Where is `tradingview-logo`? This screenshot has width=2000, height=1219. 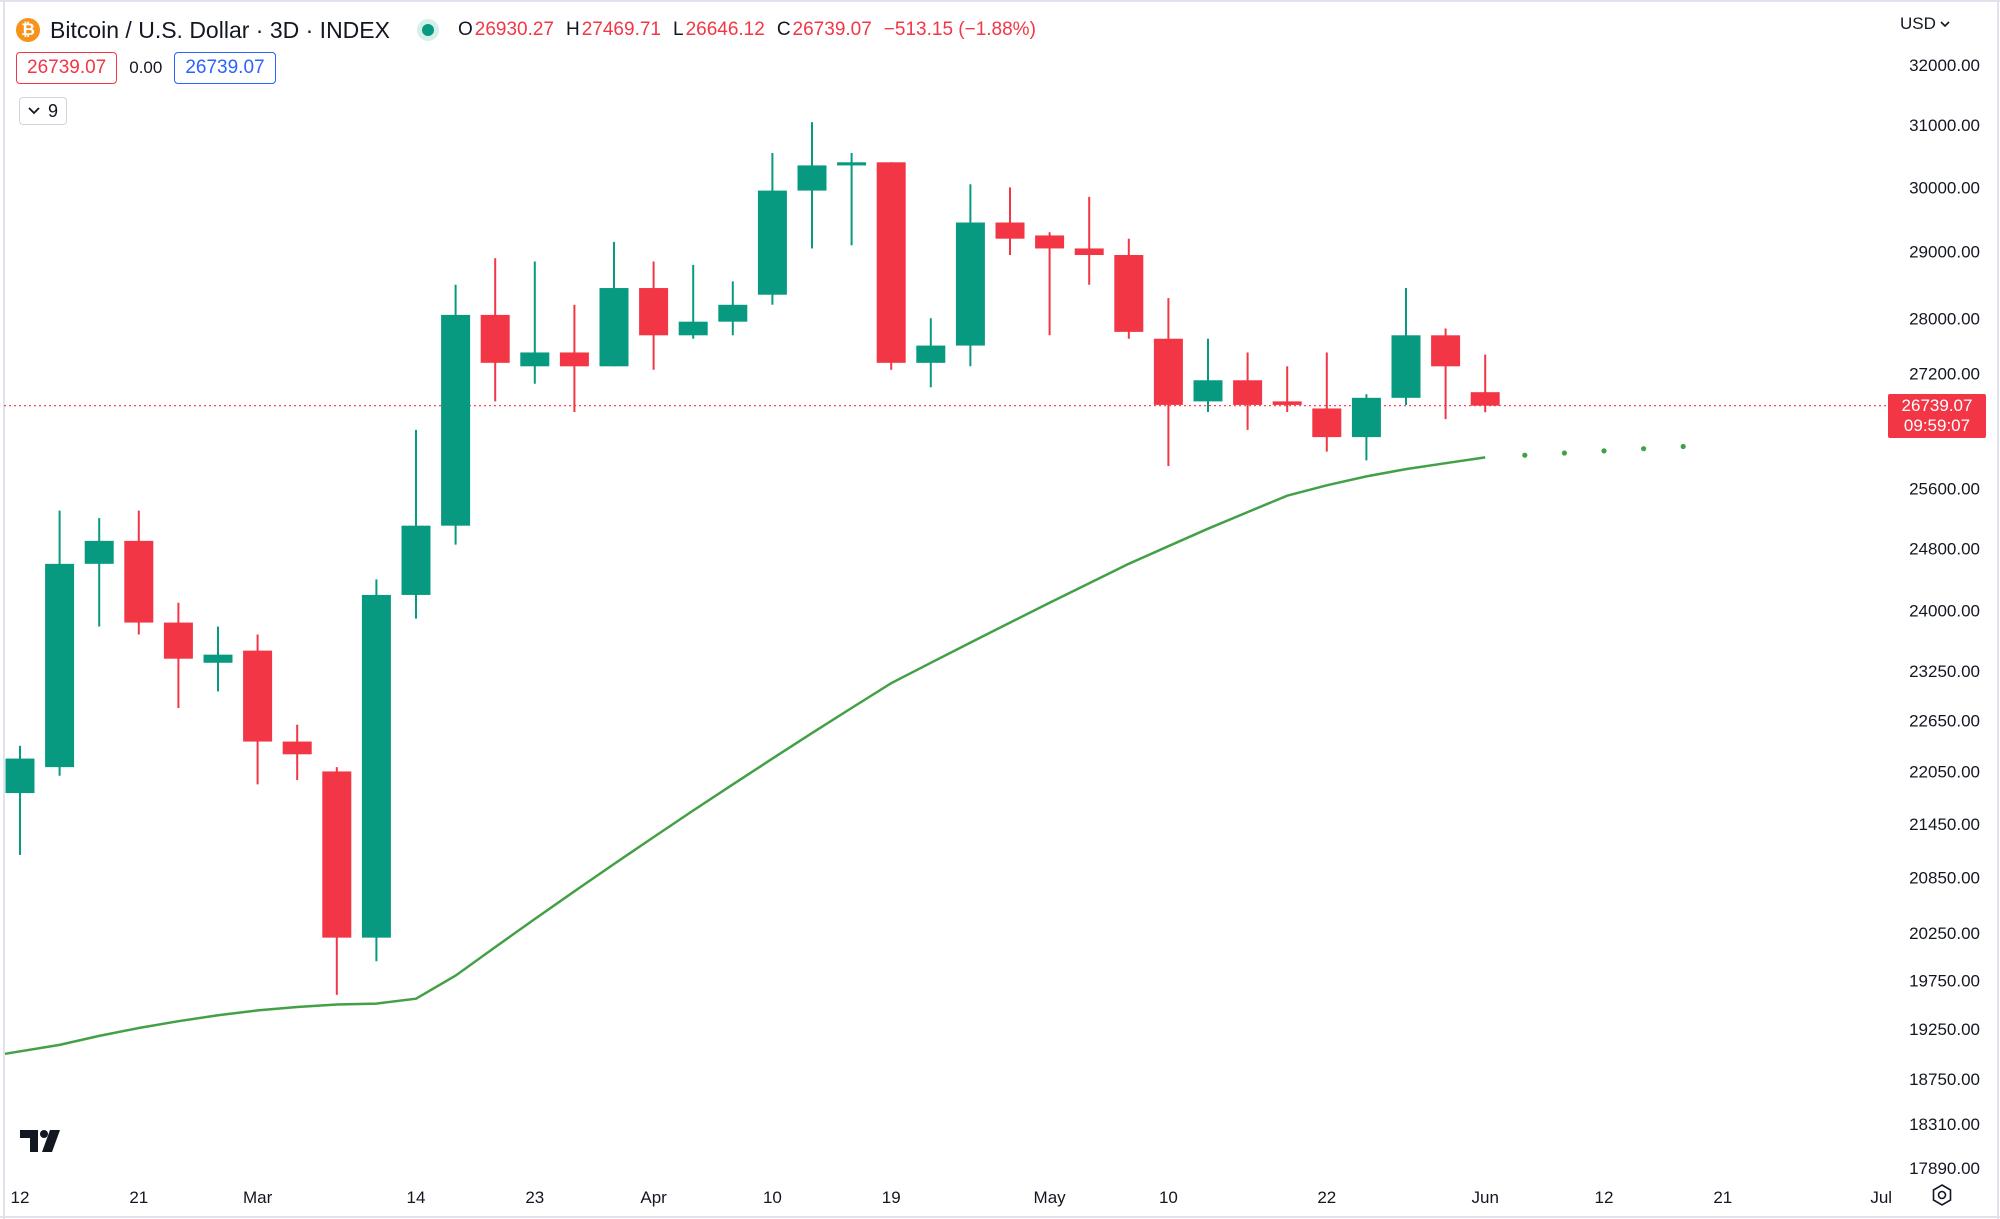 tradingview-logo is located at coordinates (44, 1142).